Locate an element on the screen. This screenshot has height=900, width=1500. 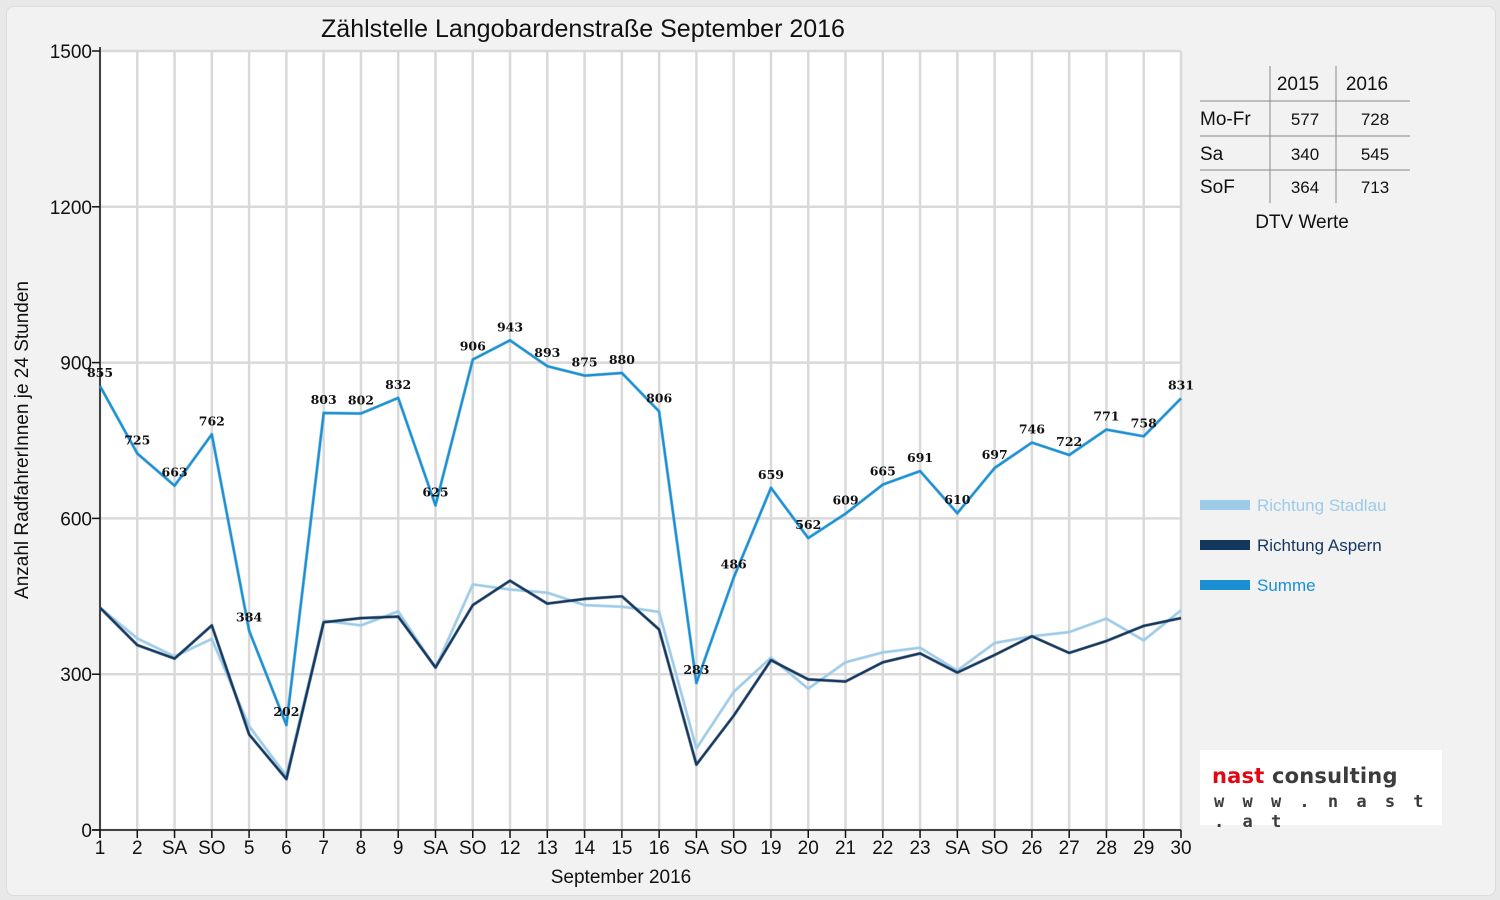
data-label: 875 is located at coordinates (585, 362).